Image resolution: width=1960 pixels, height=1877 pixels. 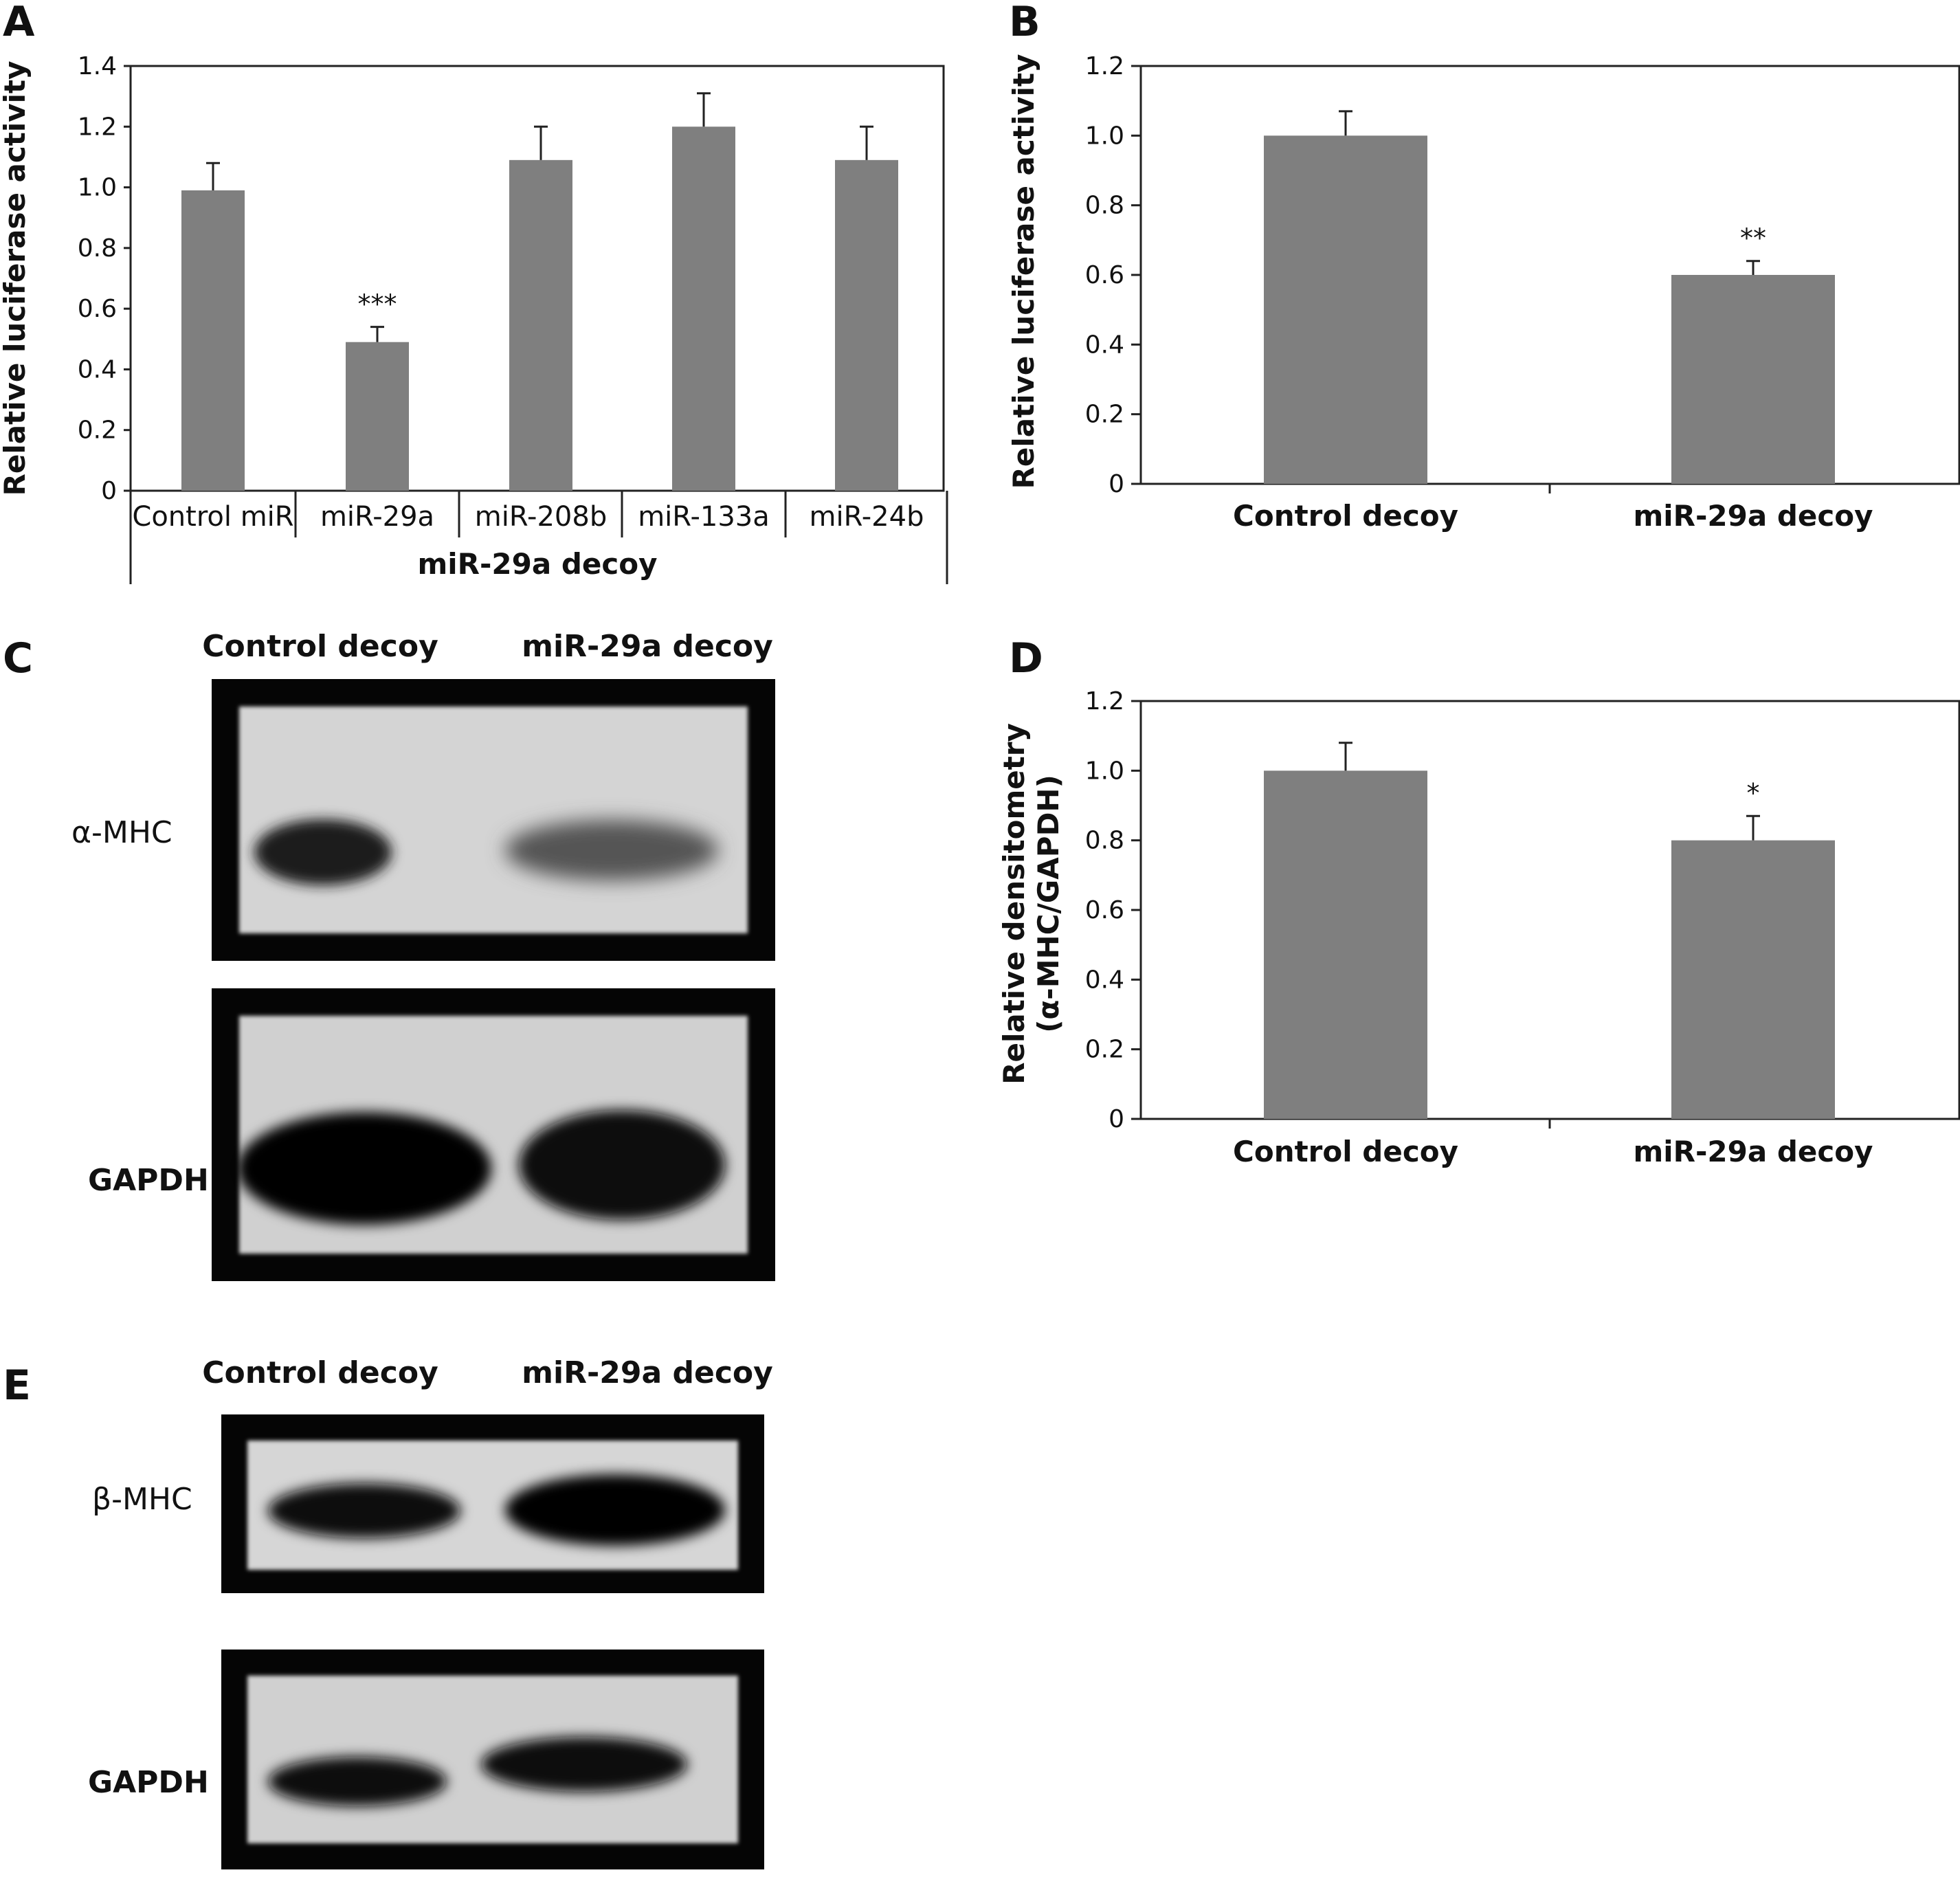 I want to click on chart-a-bars: ***, so click(x=539, y=291).